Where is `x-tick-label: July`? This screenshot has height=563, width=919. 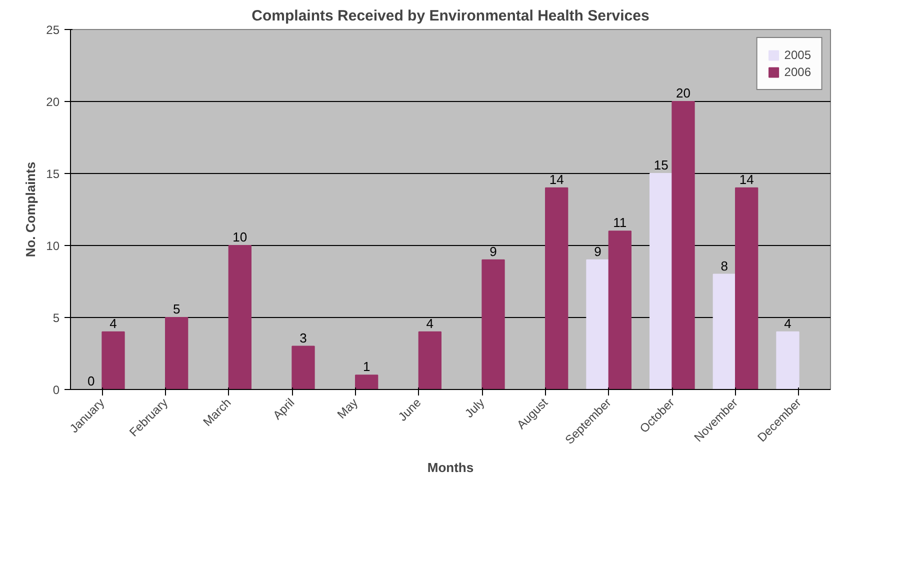
x-tick-label: July is located at coordinates (475, 408).